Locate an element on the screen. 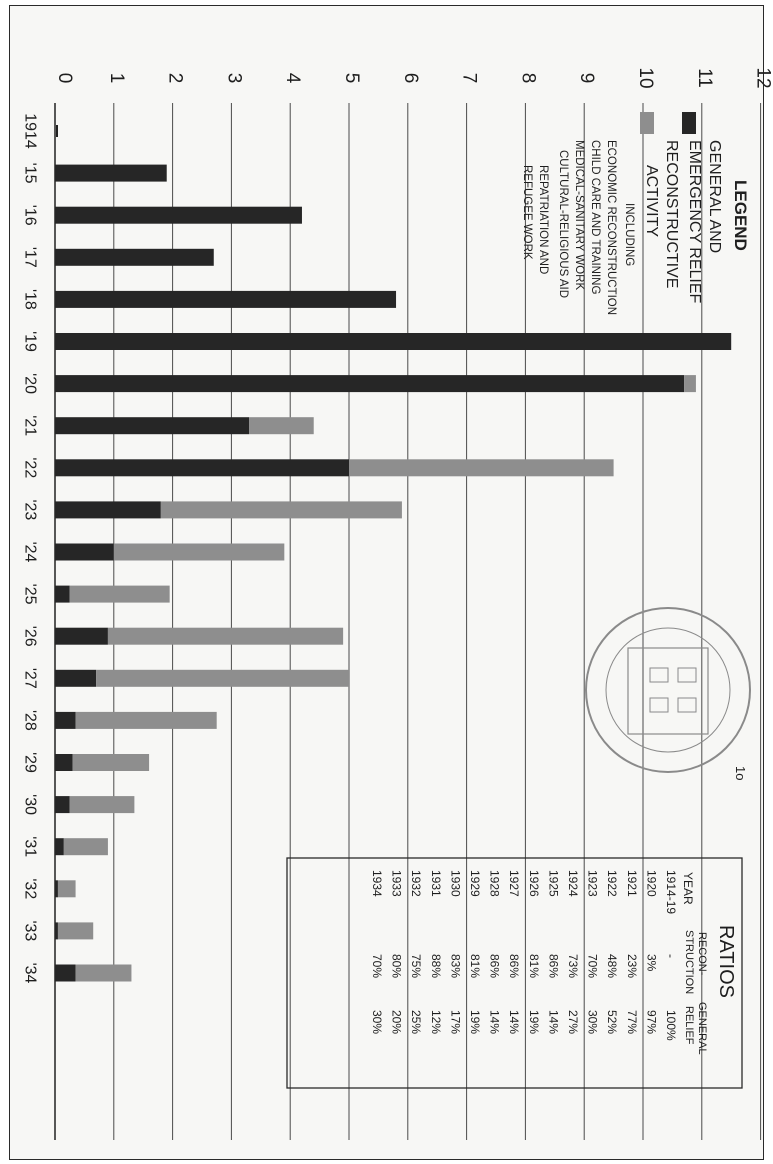 The height and width of the screenshot is (1164, 773). legend-label-general-line2: EMERGENCY RELIEF is located at coordinates (694, 222).